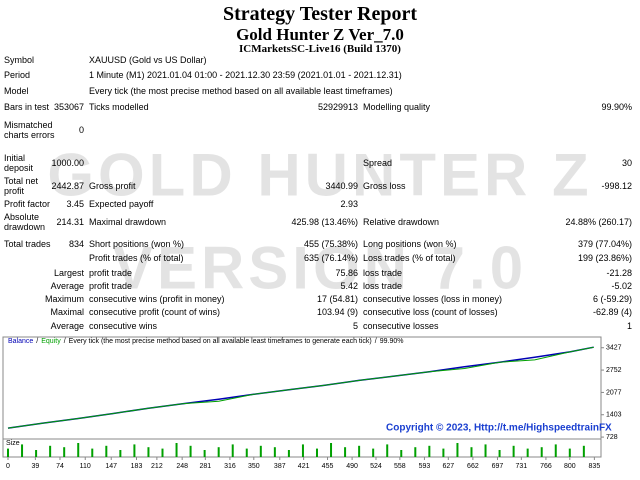 The height and width of the screenshot is (480, 640). I want to click on stat-label: Maximum, so click(64, 299).